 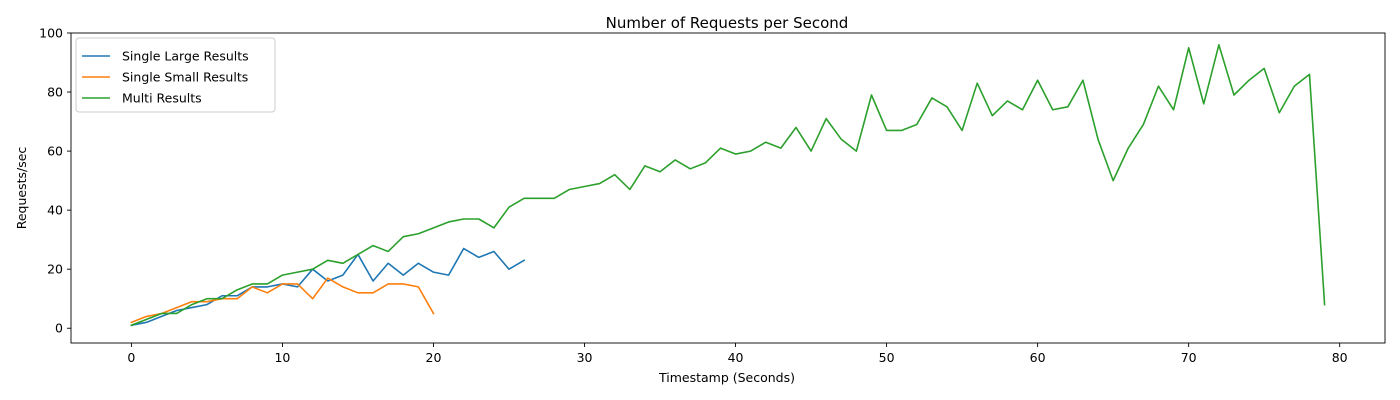 I want to click on x-tick-label: 10, so click(x=282, y=357).